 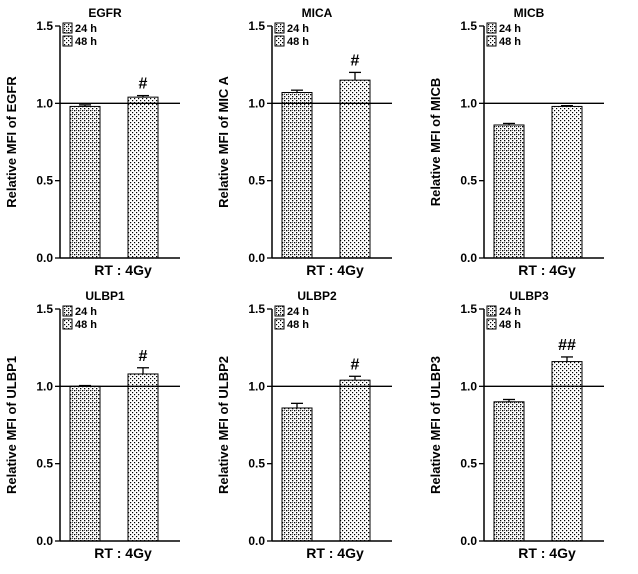 What do you see at coordinates (11, 142) in the screenshot?
I see `y-axis-label: Relative MFI of EGFR` at bounding box center [11, 142].